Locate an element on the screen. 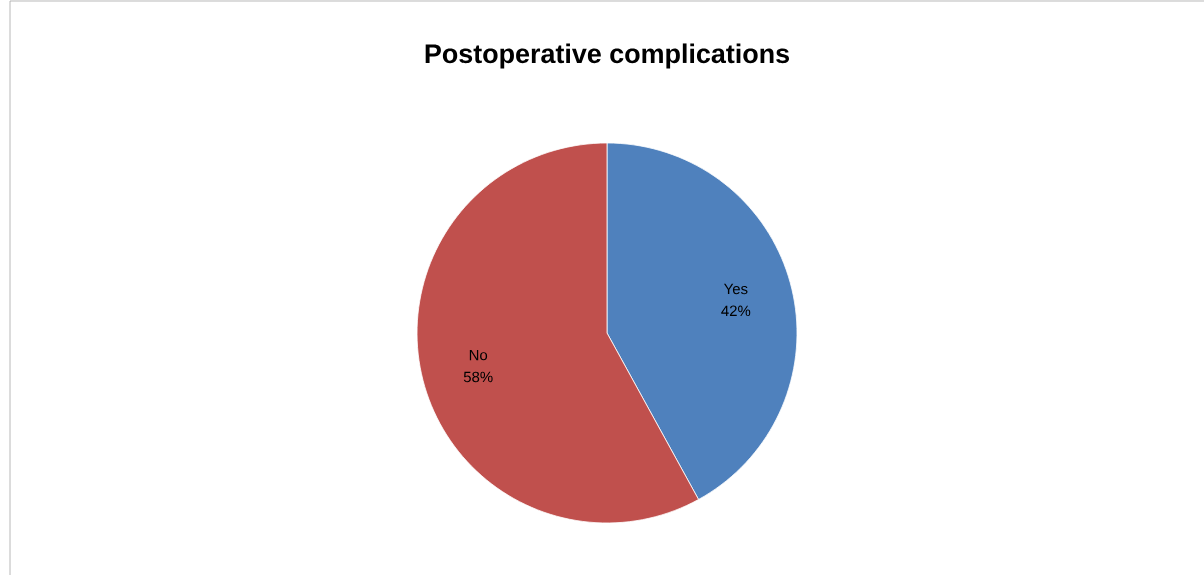  slice-label: Yes is located at coordinates (735, 289).